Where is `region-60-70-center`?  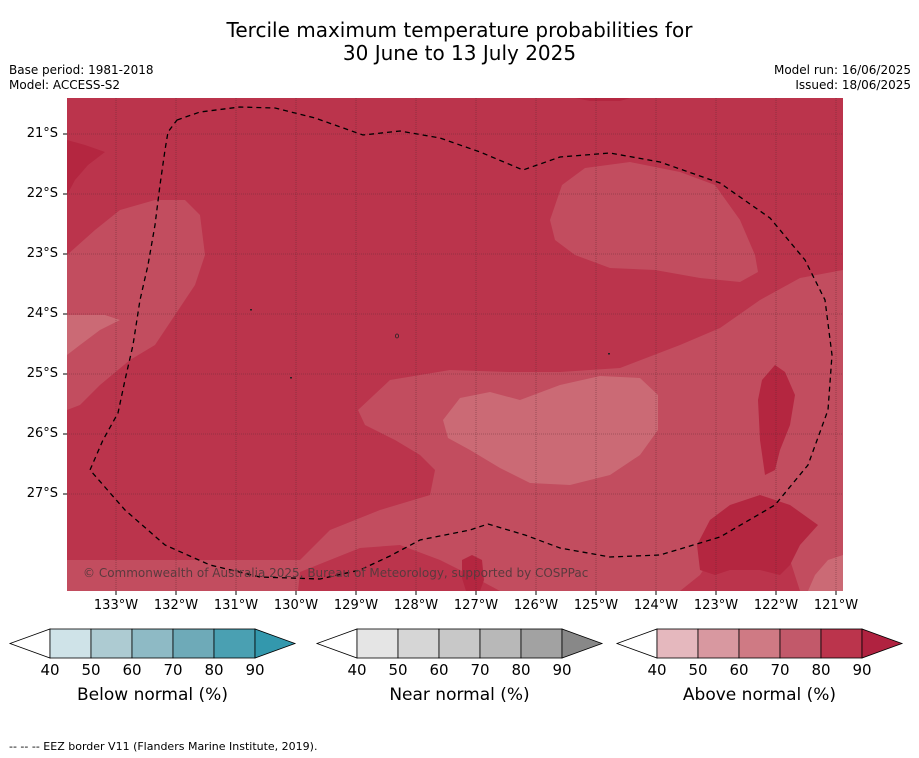 region-60-70-center is located at coordinates (550, 430).